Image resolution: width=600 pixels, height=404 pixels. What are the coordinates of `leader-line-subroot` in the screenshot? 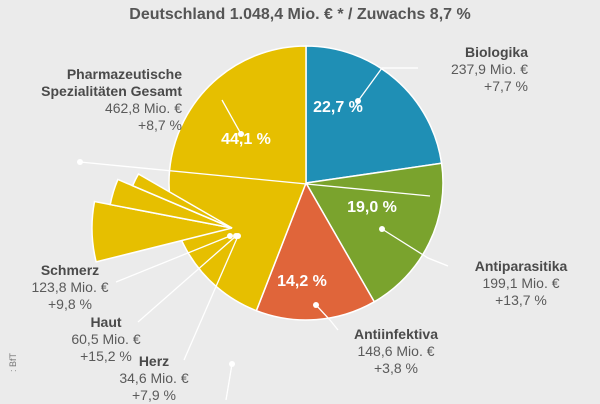 It's located at (229, 381).